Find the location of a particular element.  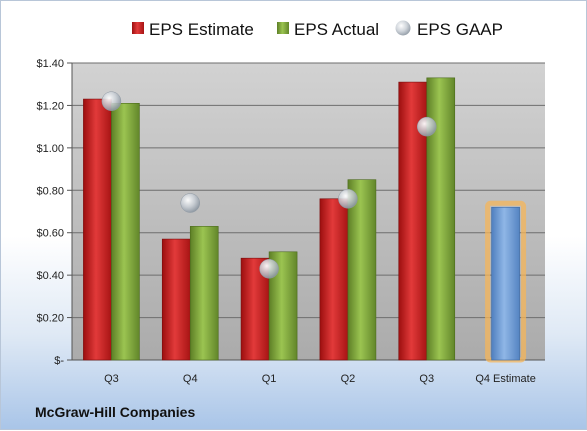

legend-swatch-actual is located at coordinates (283, 28).